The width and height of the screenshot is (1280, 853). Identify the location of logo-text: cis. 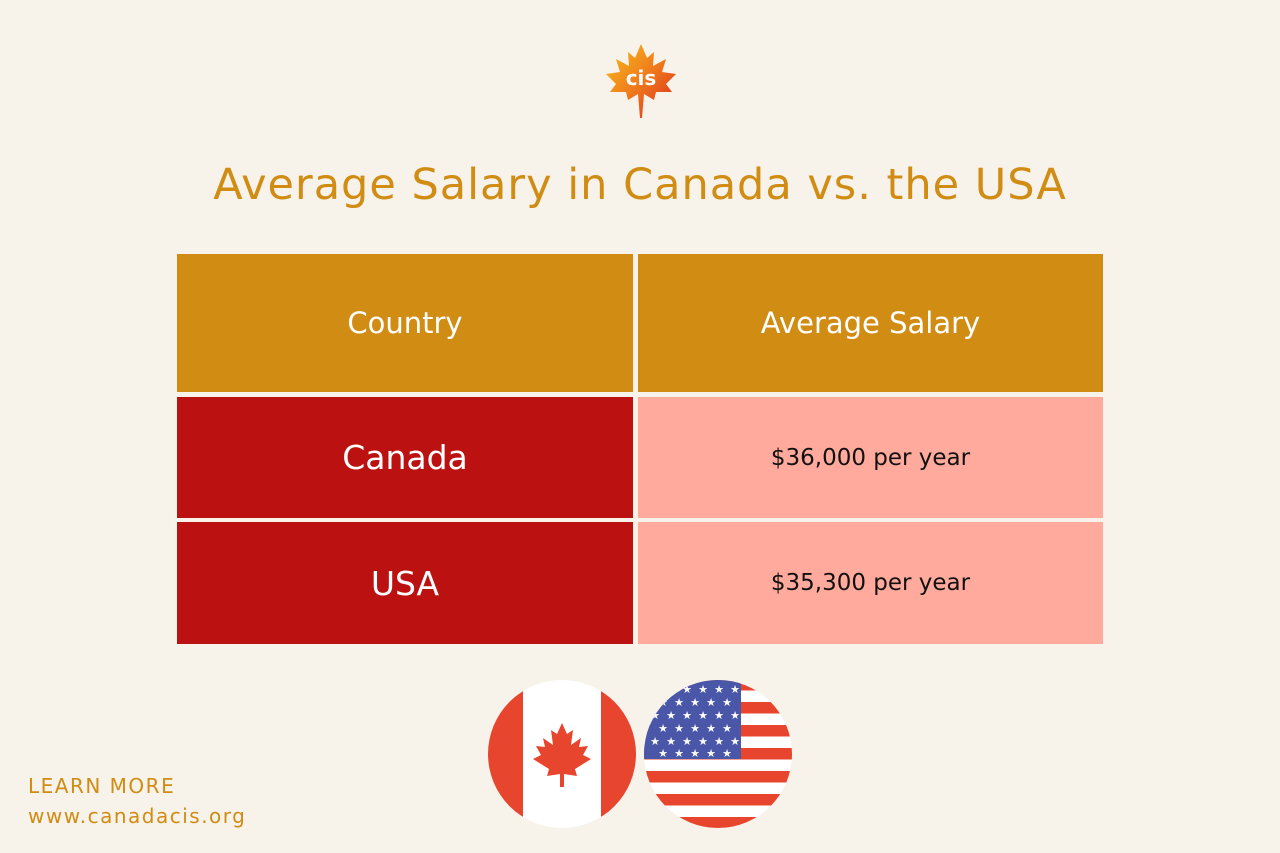
(641, 78).